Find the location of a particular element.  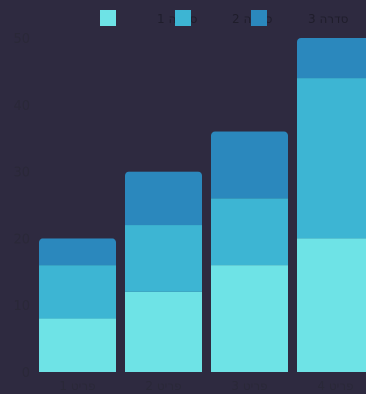

x-category-label: פריט 3 is located at coordinates (249, 386).